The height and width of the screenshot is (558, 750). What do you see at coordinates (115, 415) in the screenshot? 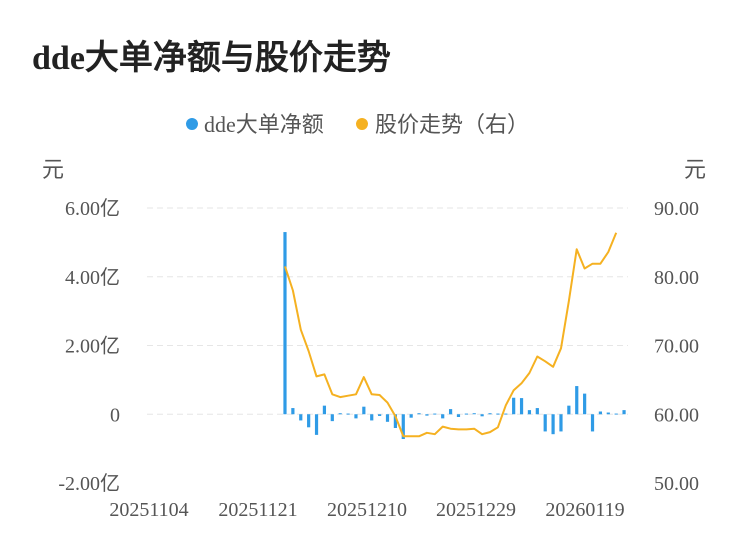
I see `y-left-tick-label: 0` at bounding box center [115, 415].